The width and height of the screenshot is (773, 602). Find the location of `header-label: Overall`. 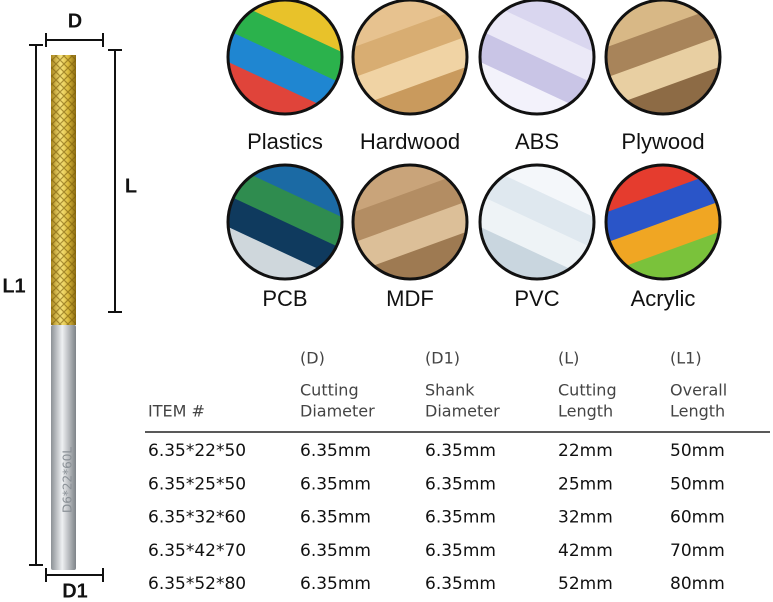

header-label: Overall is located at coordinates (698, 390).